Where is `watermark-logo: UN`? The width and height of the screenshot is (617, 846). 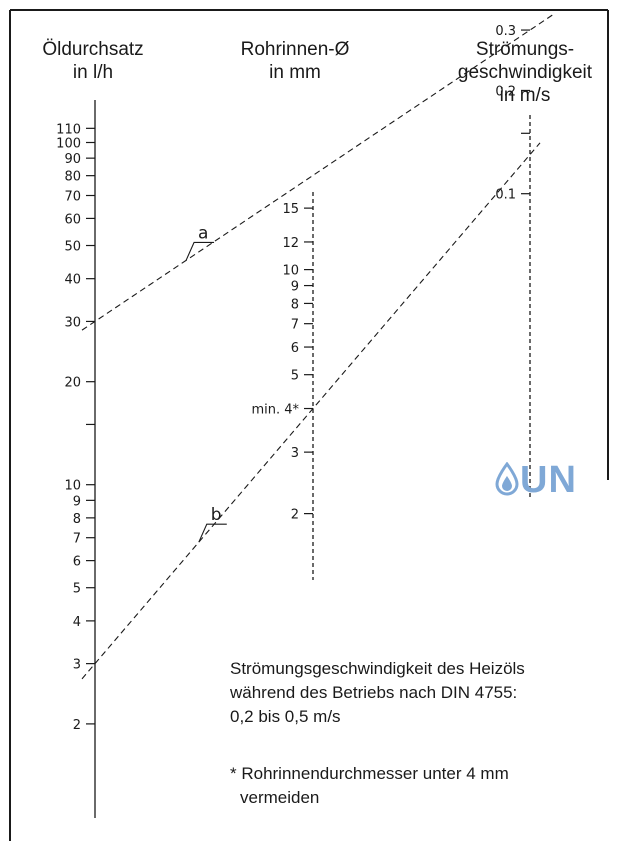
watermark-logo: UN is located at coordinates (535, 480).